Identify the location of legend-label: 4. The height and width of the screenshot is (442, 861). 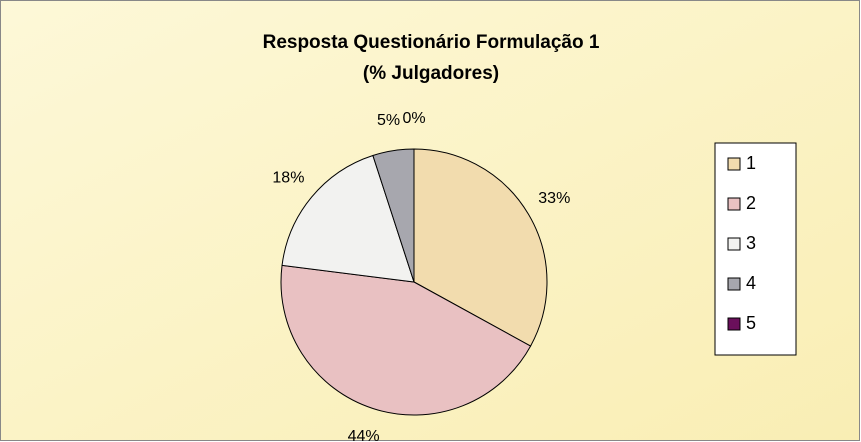
(751, 283).